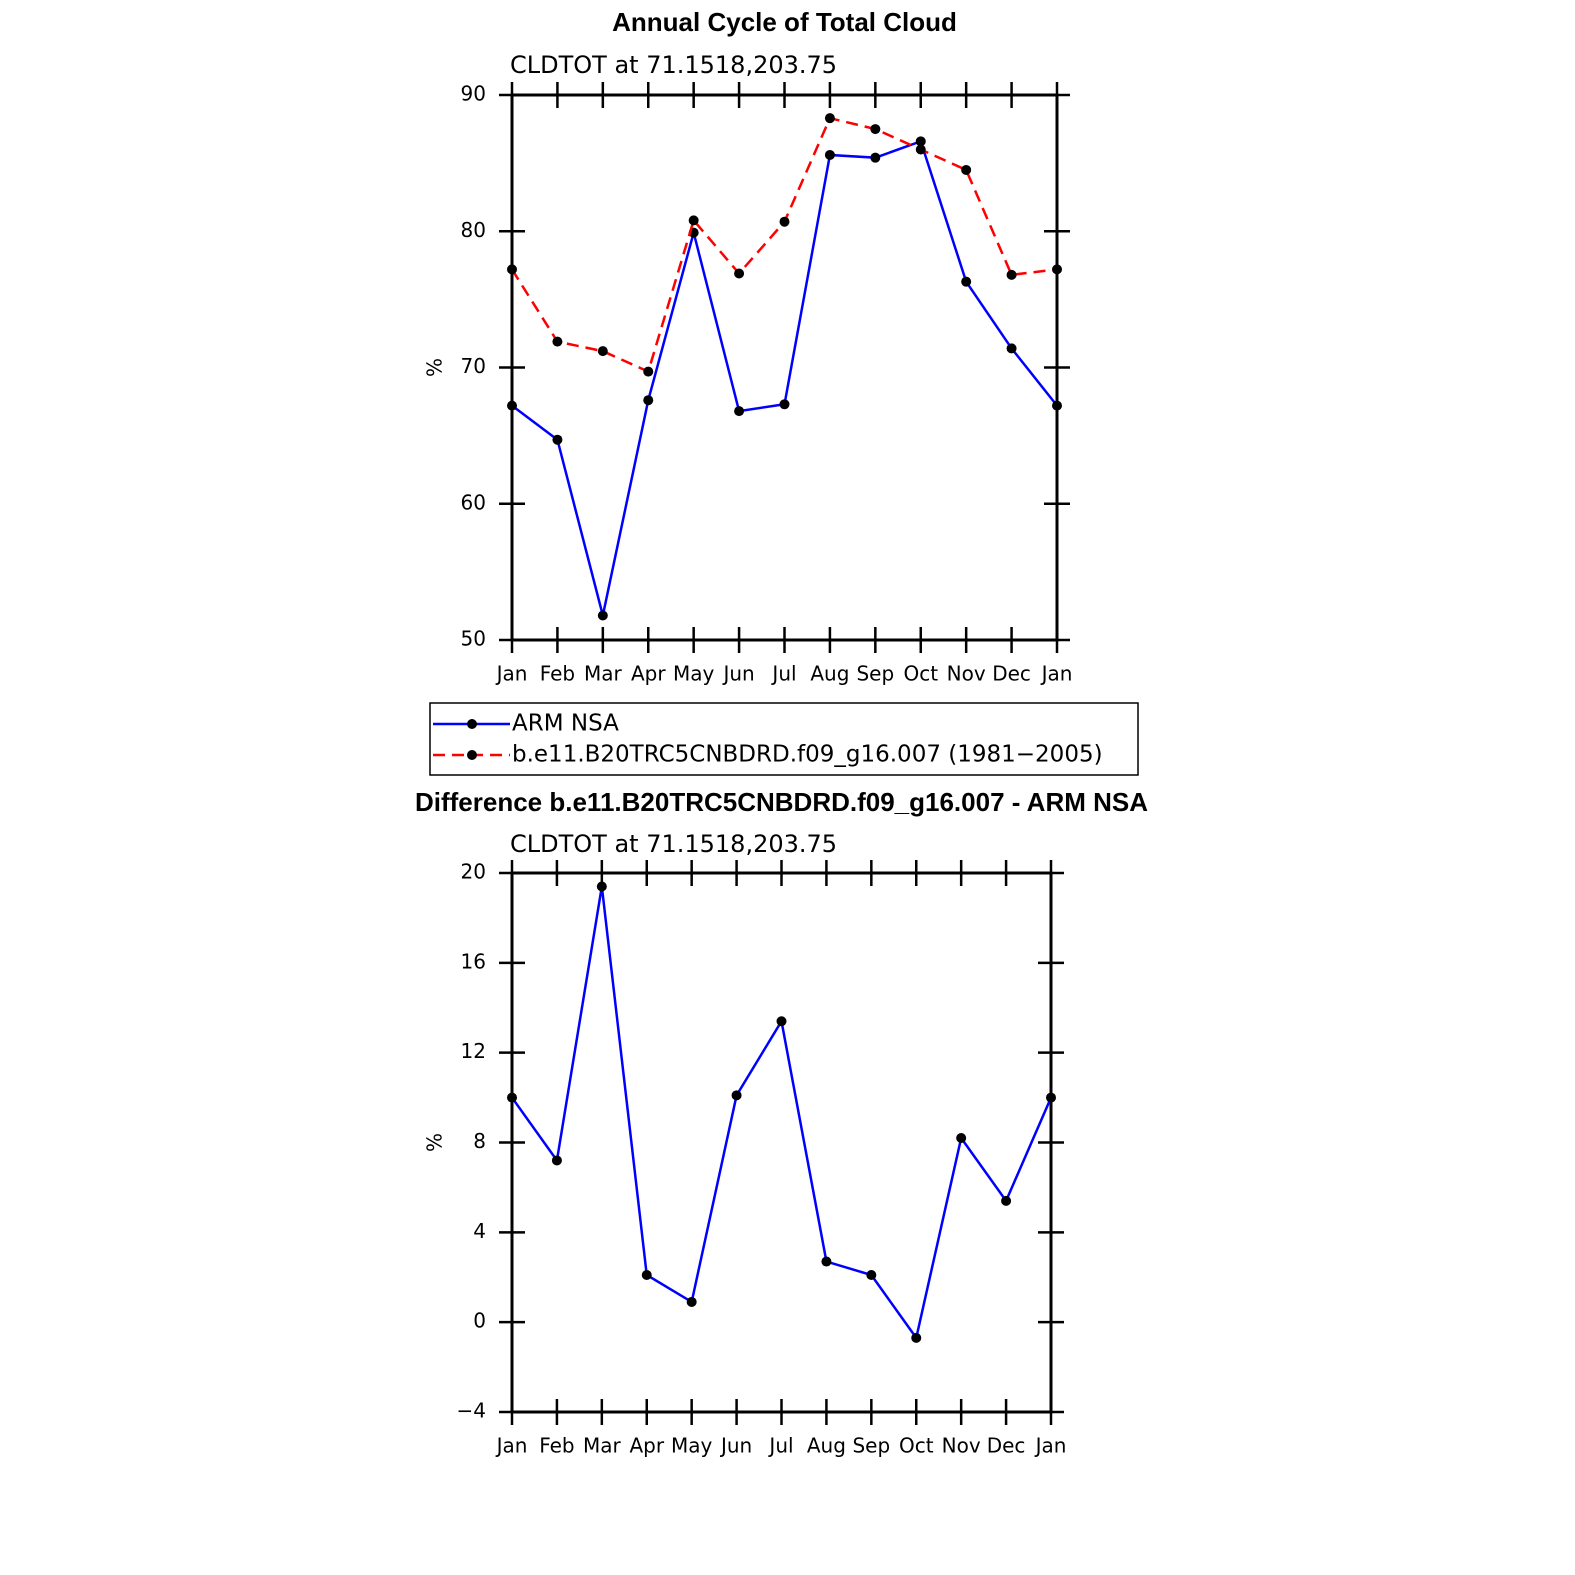 This screenshot has width=1575, height=1575. Describe the element at coordinates (479, 1321) in the screenshot. I see `y-tick-label: 0` at that location.